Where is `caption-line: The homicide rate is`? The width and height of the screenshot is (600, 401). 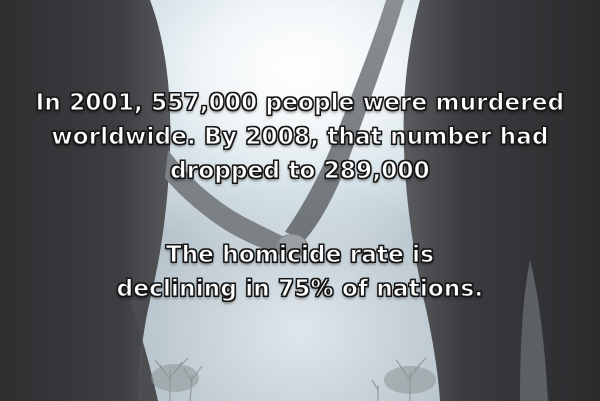 caption-line: The homicide rate is is located at coordinates (300, 255).